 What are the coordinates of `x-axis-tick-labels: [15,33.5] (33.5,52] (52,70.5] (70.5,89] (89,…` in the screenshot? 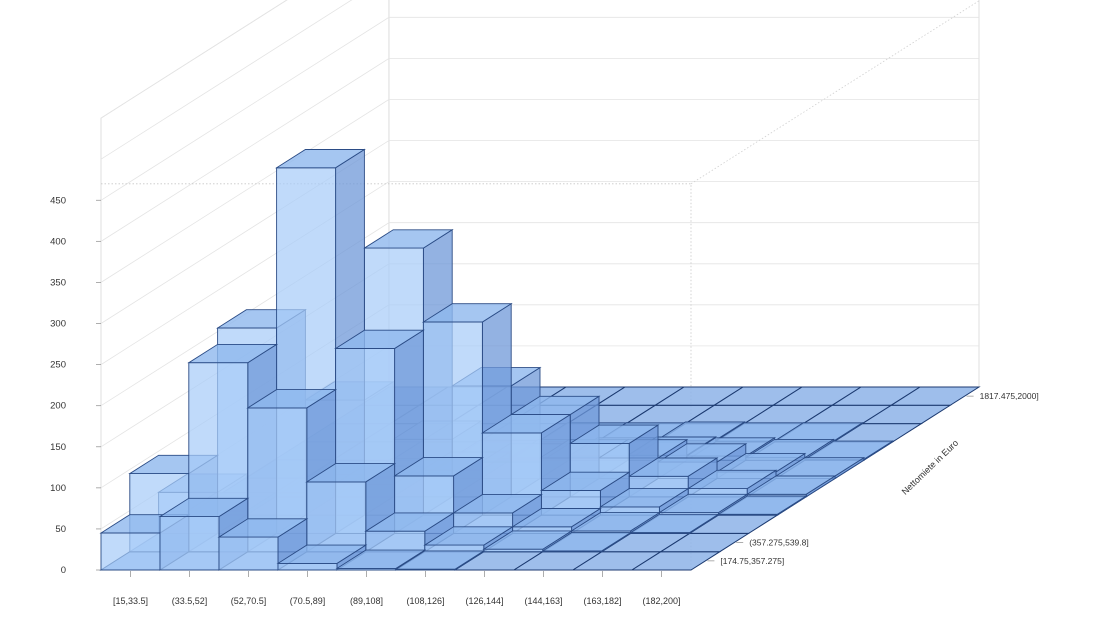 It's located at (397, 588).